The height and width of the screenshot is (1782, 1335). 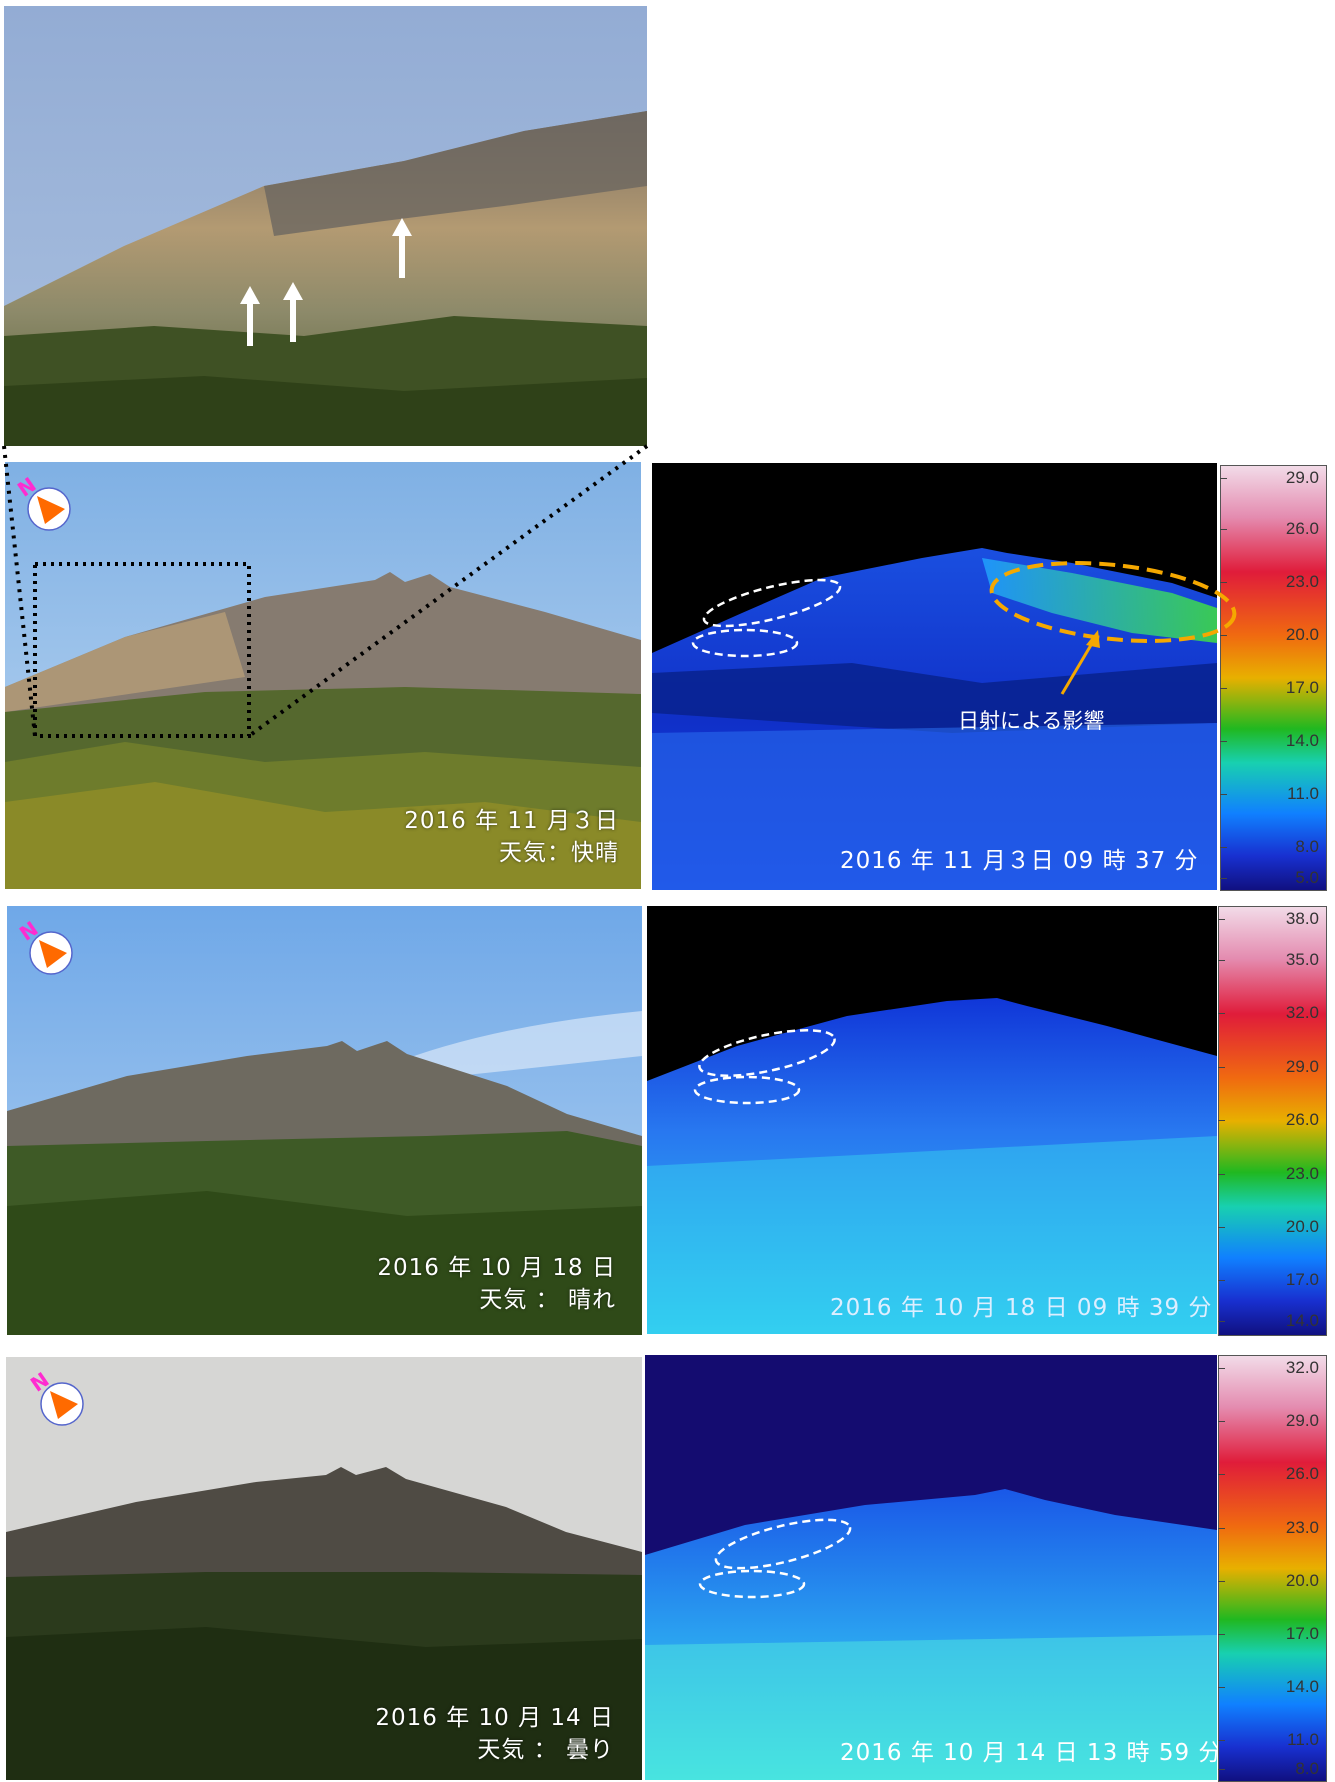 What do you see at coordinates (1028, 1753) in the screenshot?
I see `thermal-timestamp: 2016 年 10 月 14 日 13 時 59 分` at bounding box center [1028, 1753].